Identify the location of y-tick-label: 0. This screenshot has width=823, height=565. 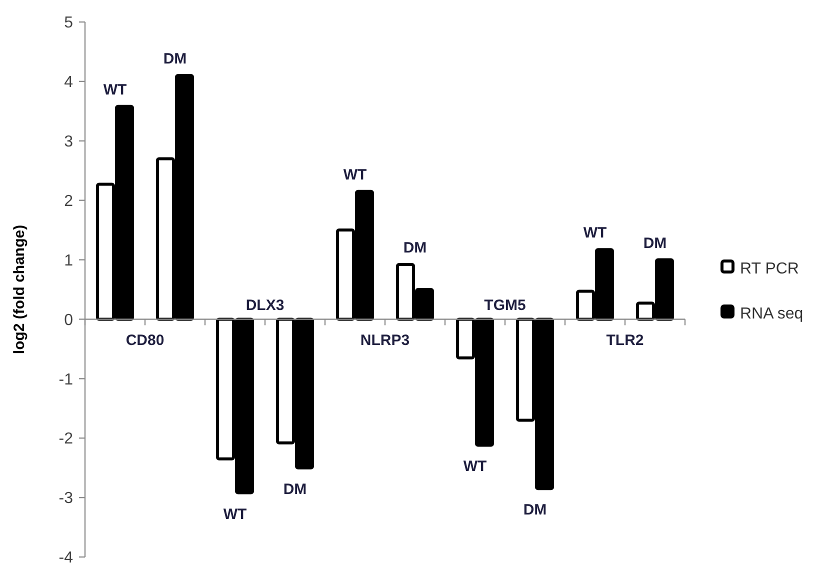
(69, 320).